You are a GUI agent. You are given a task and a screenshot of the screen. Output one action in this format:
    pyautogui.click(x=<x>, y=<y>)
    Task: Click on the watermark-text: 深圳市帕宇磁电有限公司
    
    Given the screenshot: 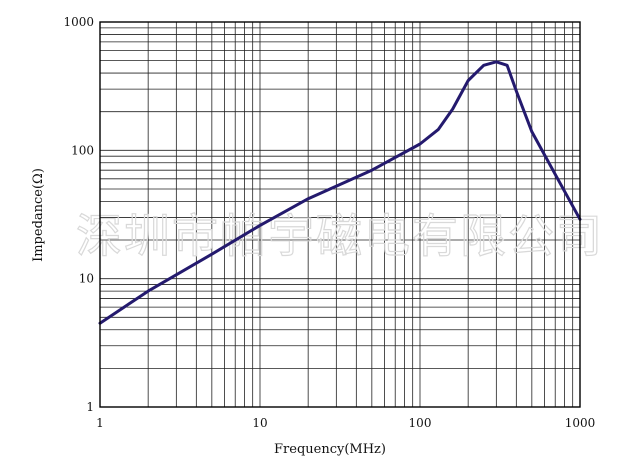 What is the action you would take?
    pyautogui.click(x=340, y=236)
    